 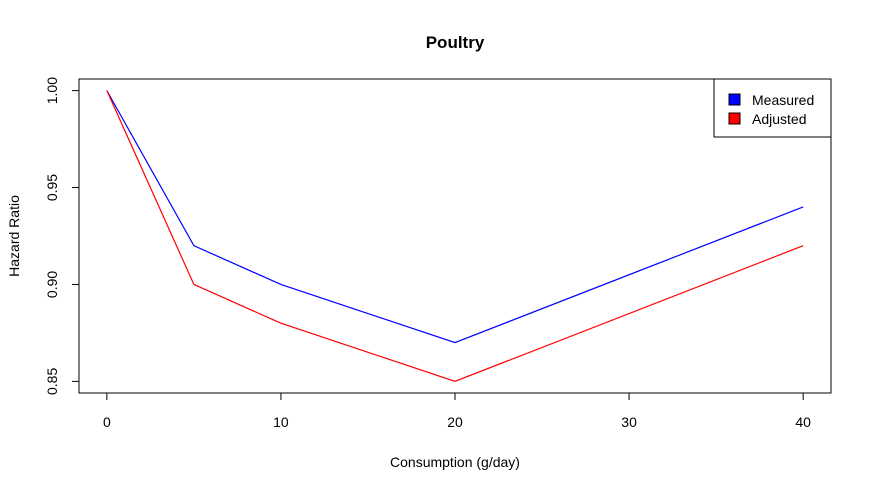 What do you see at coordinates (455, 462) in the screenshot?
I see `x-axis-label: Consumption (g/day)` at bounding box center [455, 462].